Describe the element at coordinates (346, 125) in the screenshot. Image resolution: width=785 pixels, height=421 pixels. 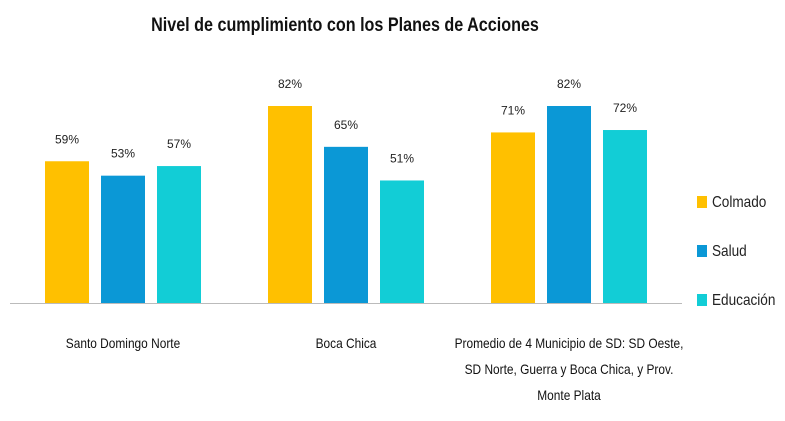
I see `value-label: 65%` at that location.